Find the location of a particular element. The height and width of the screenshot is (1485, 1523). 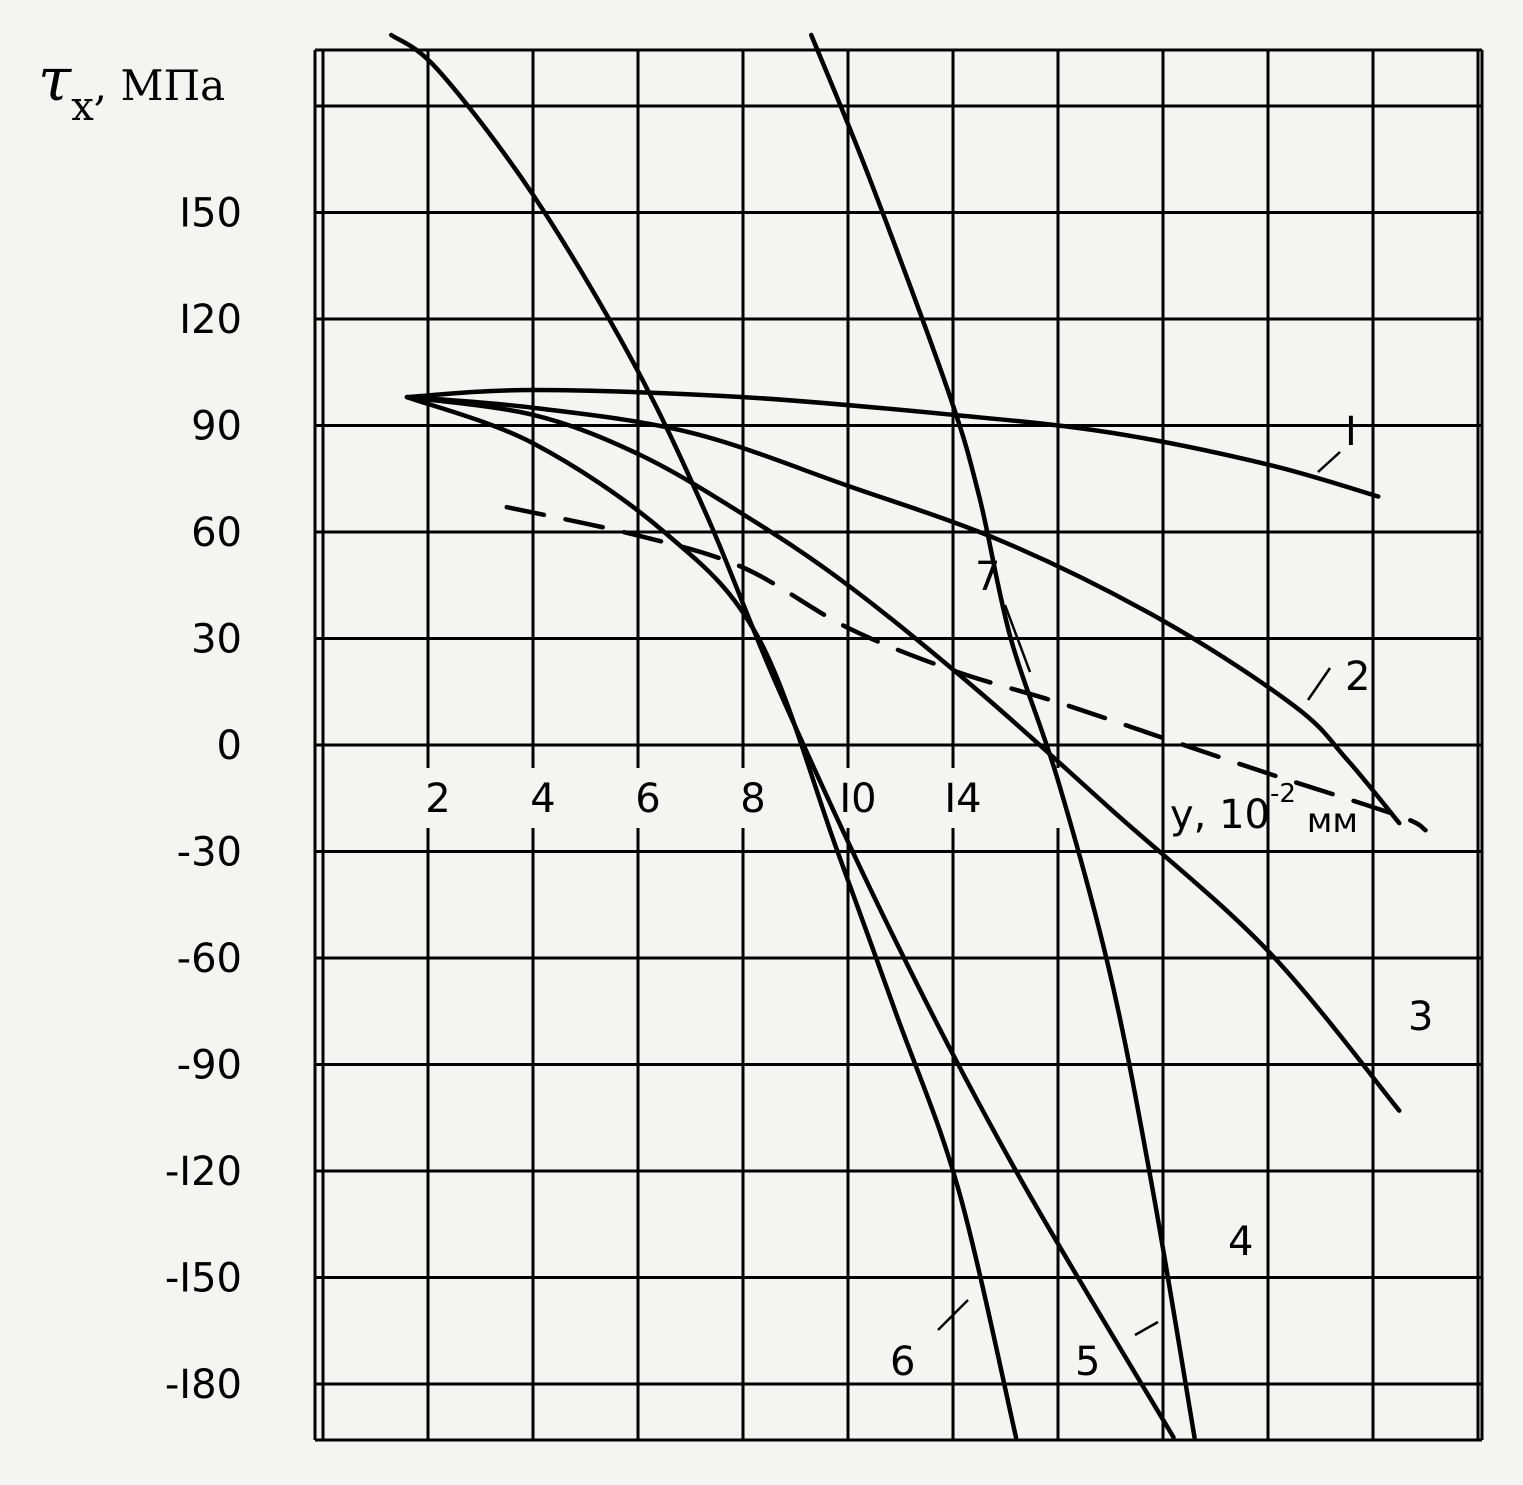

series-label-5: 5 is located at coordinates (1087, 1362).